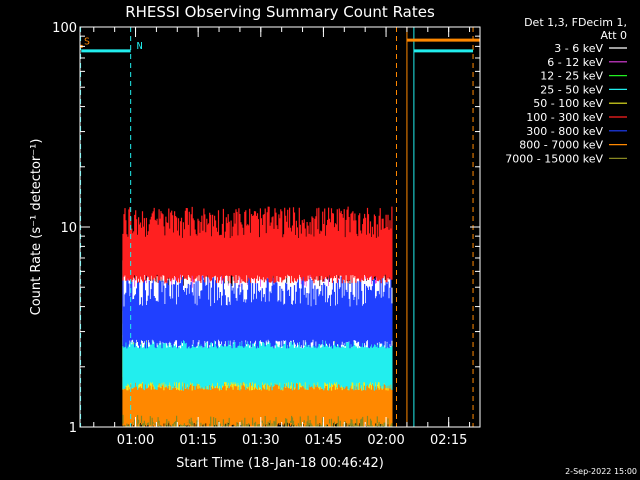 This screenshot has width=640, height=480. Describe the element at coordinates (73, 428) in the screenshot. I see `y-tick-label: 1` at that location.